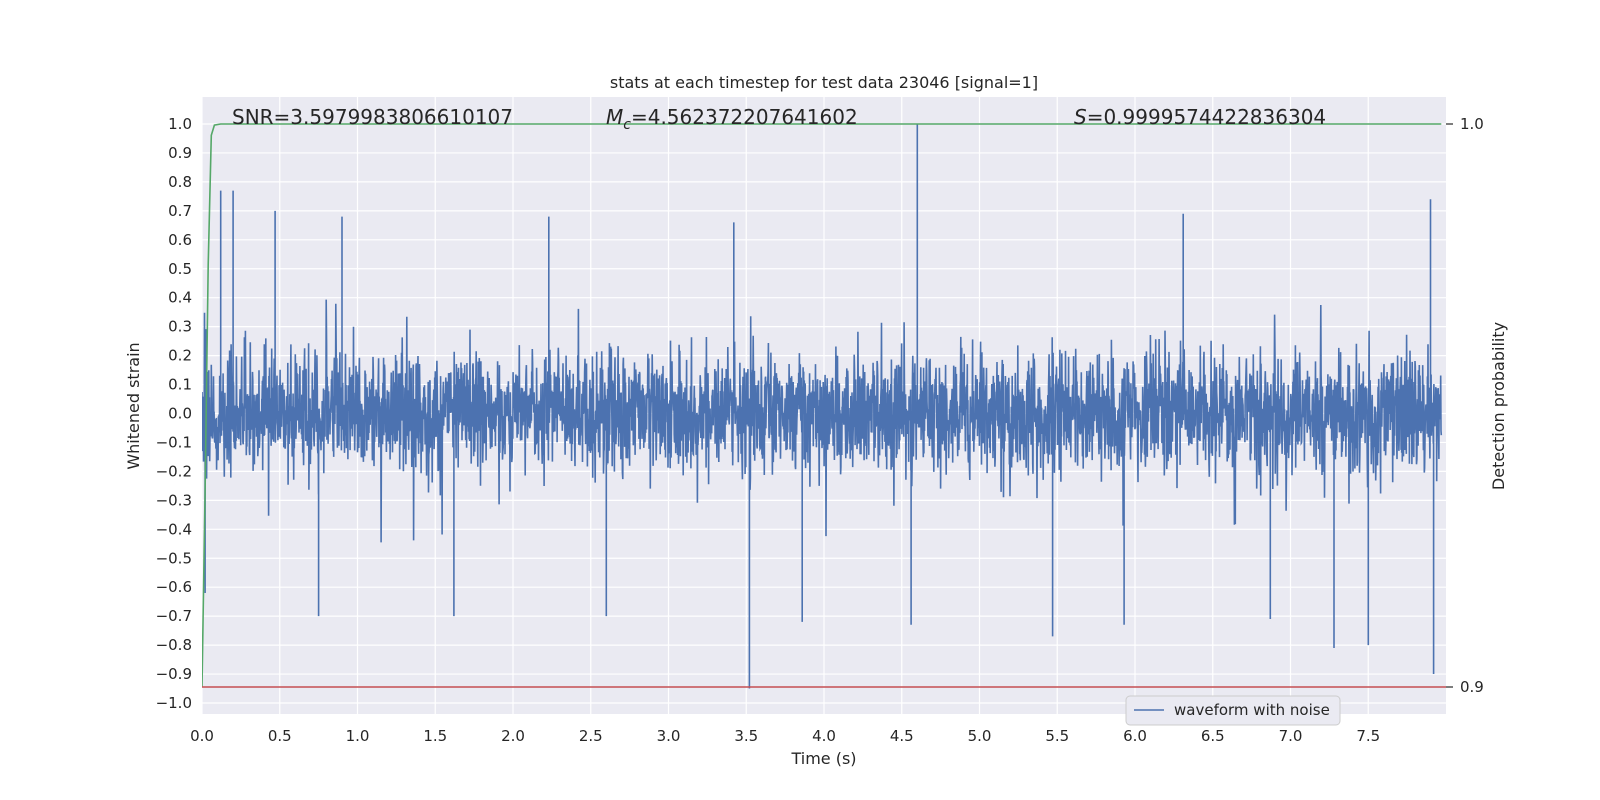 The image size is (1600, 800). I want to click on y-tick-label: 0.5, so click(180, 269).